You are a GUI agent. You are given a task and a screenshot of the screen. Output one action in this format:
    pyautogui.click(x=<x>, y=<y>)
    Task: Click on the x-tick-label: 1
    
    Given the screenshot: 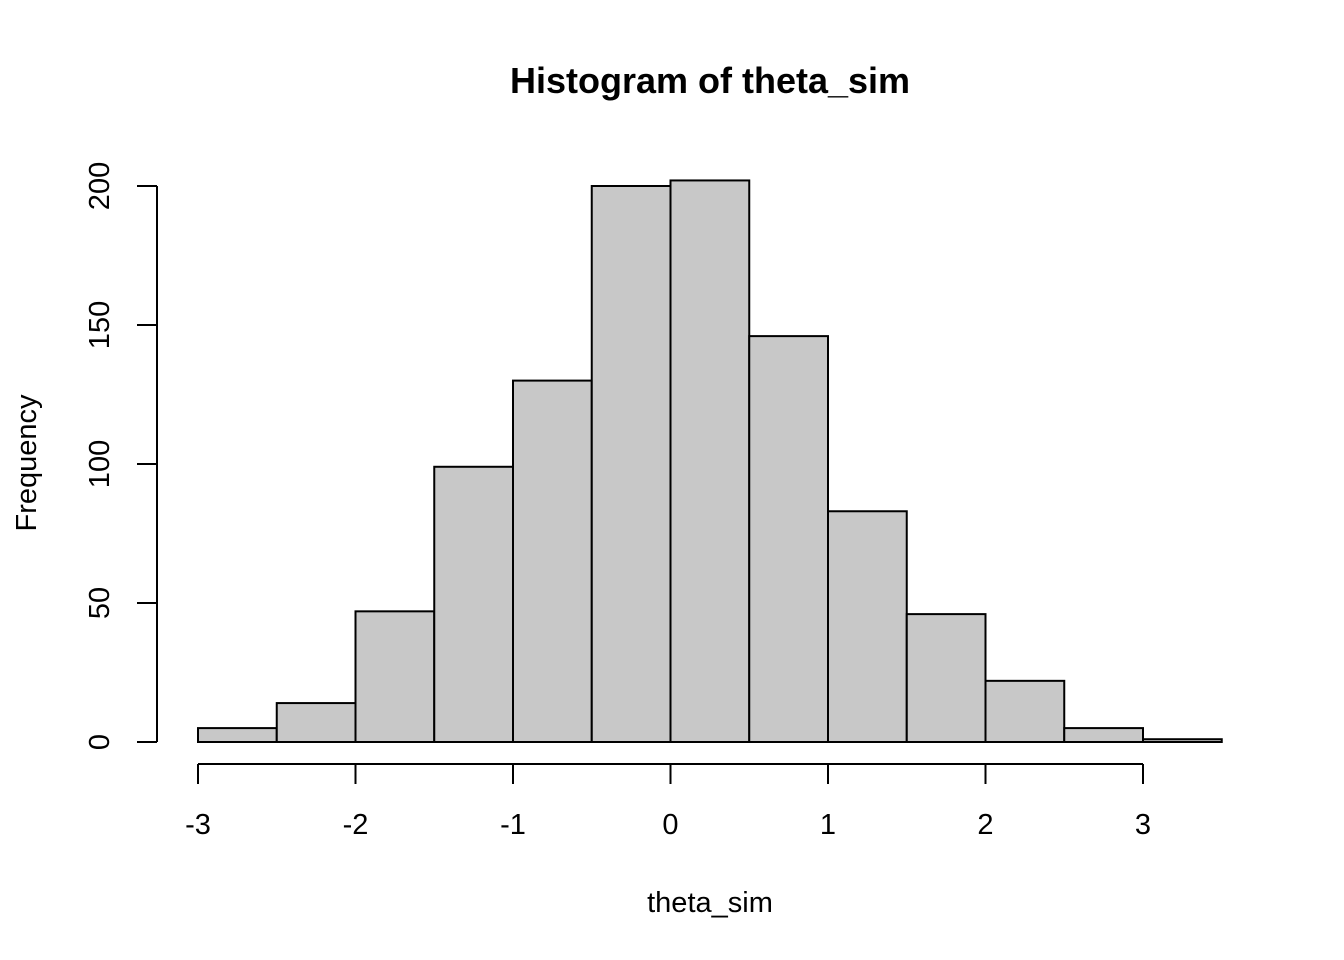 What is the action you would take?
    pyautogui.click(x=828, y=825)
    